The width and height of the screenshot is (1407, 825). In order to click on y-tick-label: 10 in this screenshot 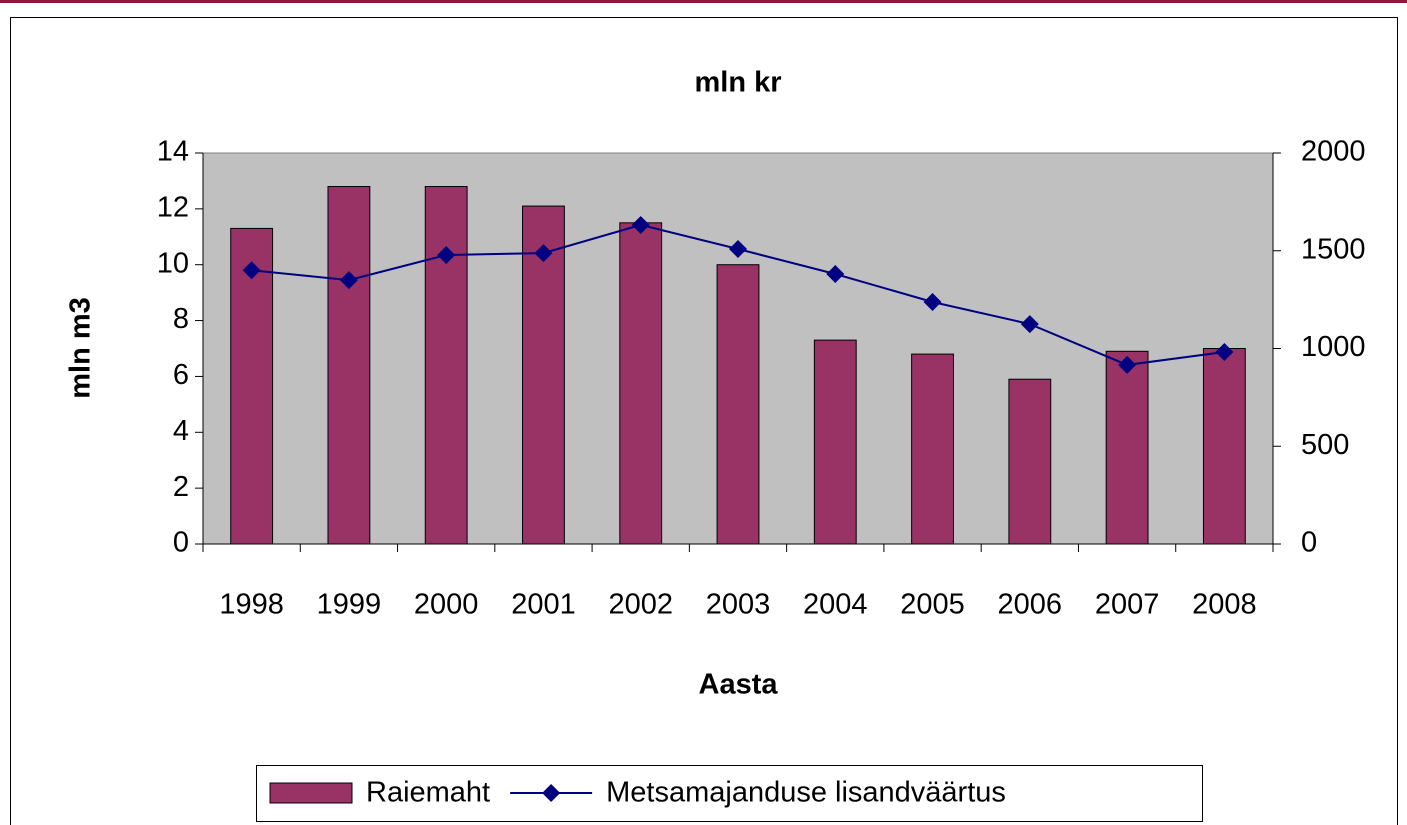, I will do `click(173, 263)`.